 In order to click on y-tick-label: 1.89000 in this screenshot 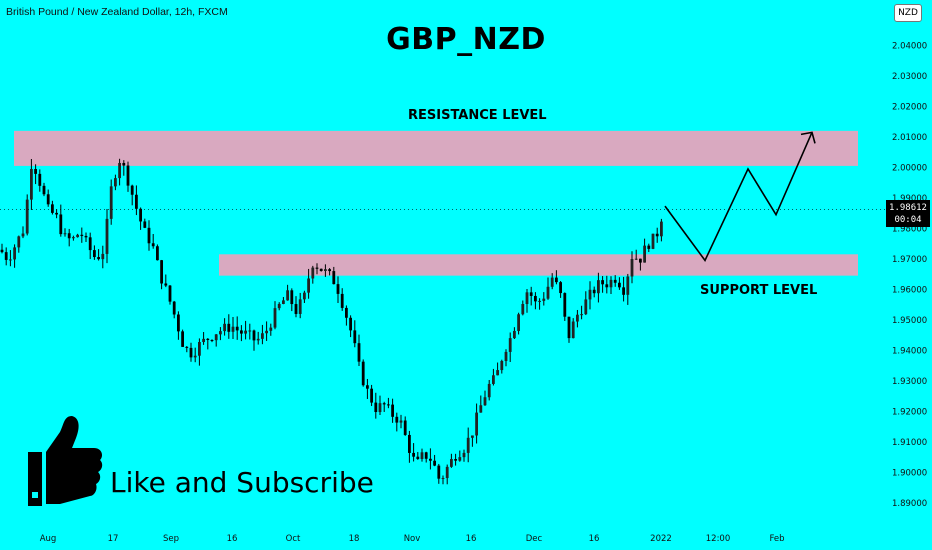, I will do `click(909, 504)`.